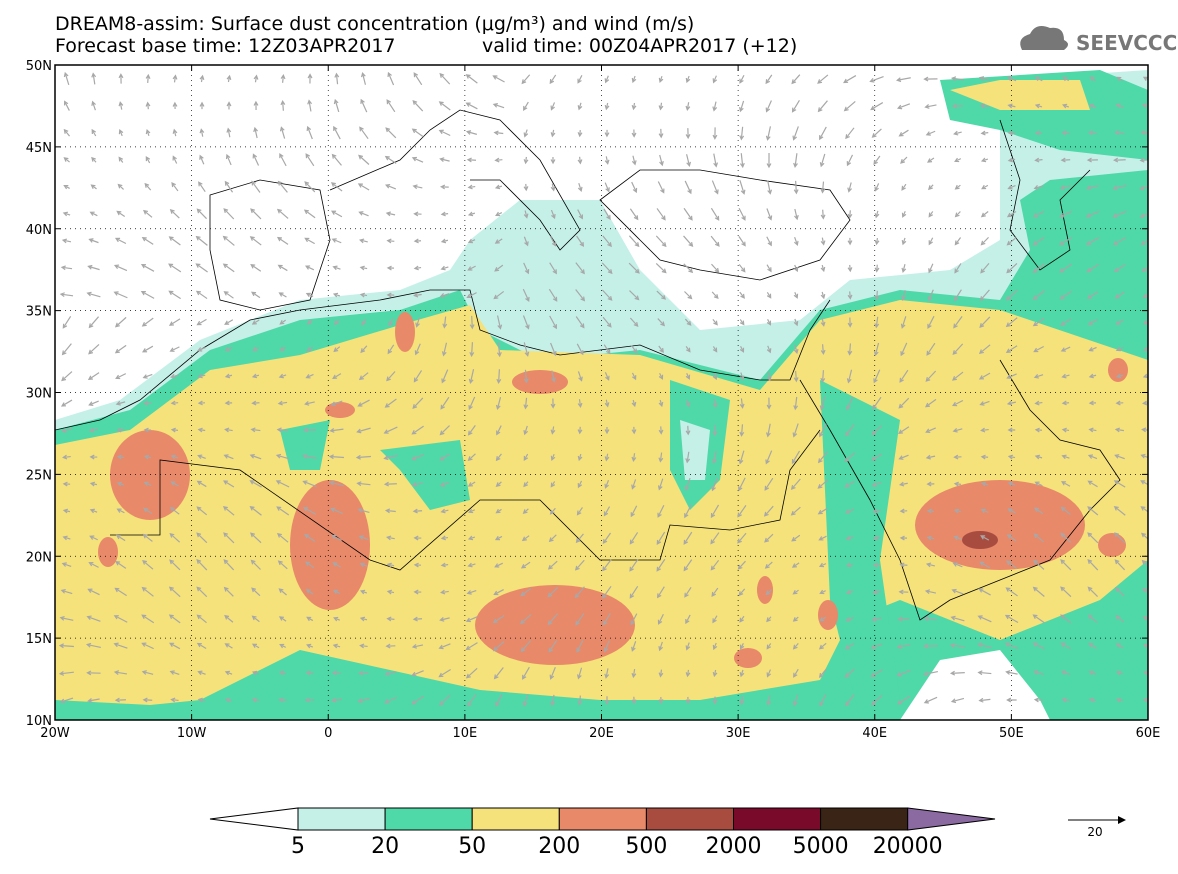 The height and width of the screenshot is (874, 1178). Describe the element at coordinates (39, 639) in the screenshot. I see `lat-label: 15N` at that location.